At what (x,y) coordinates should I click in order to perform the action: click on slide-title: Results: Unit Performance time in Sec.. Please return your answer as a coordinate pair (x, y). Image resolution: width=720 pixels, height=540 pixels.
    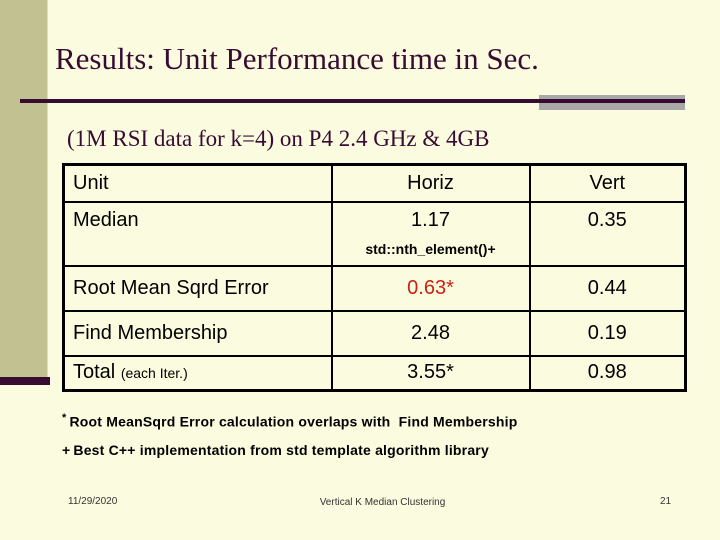
    Looking at the image, I should click on (297, 58).